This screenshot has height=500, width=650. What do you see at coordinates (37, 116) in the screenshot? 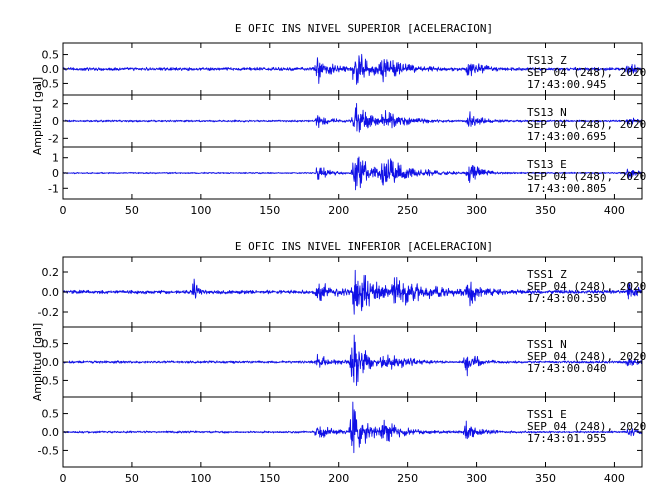
I see `ylabel-superior: Amplitud [gal]` at bounding box center [37, 116].